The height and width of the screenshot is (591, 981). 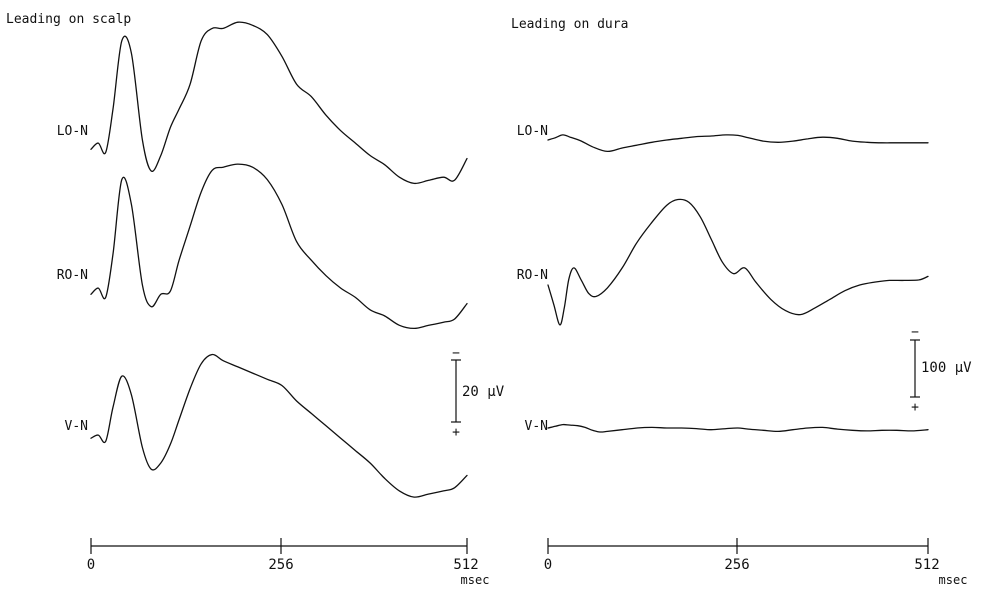 What do you see at coordinates (76, 426) in the screenshot?
I see `scalp-label-v-n: V-N` at bounding box center [76, 426].